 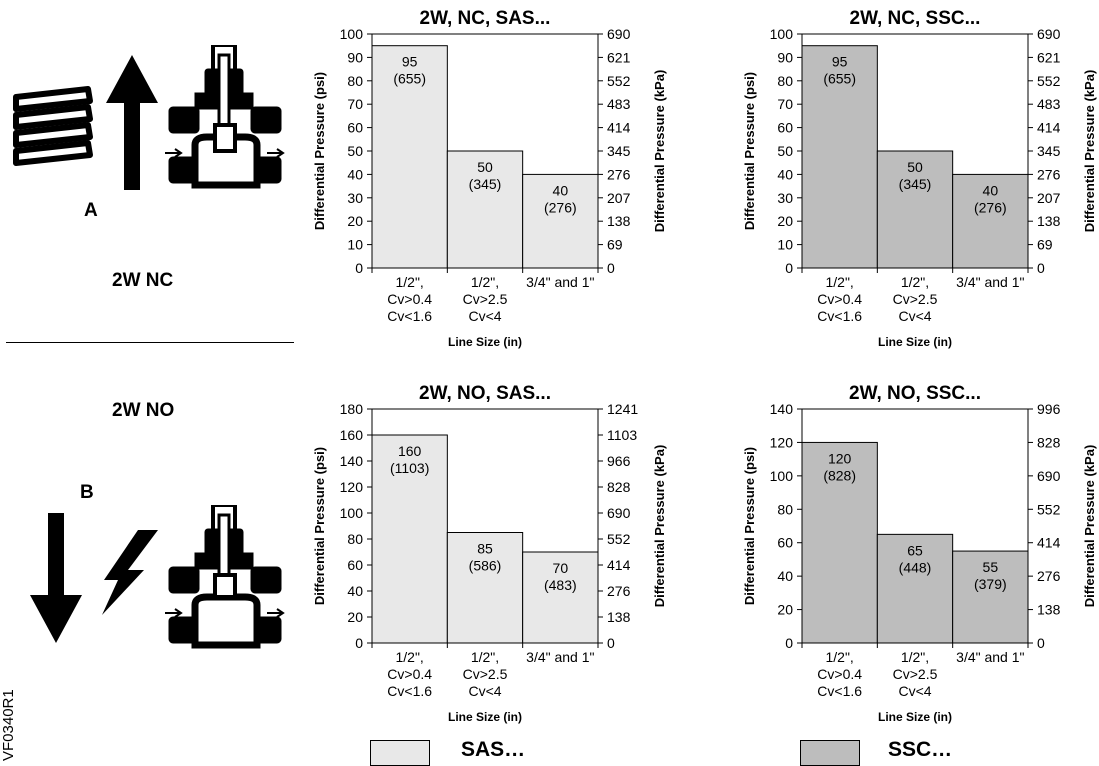 I want to click on bar-kpa-label: (586), so click(x=485, y=566).